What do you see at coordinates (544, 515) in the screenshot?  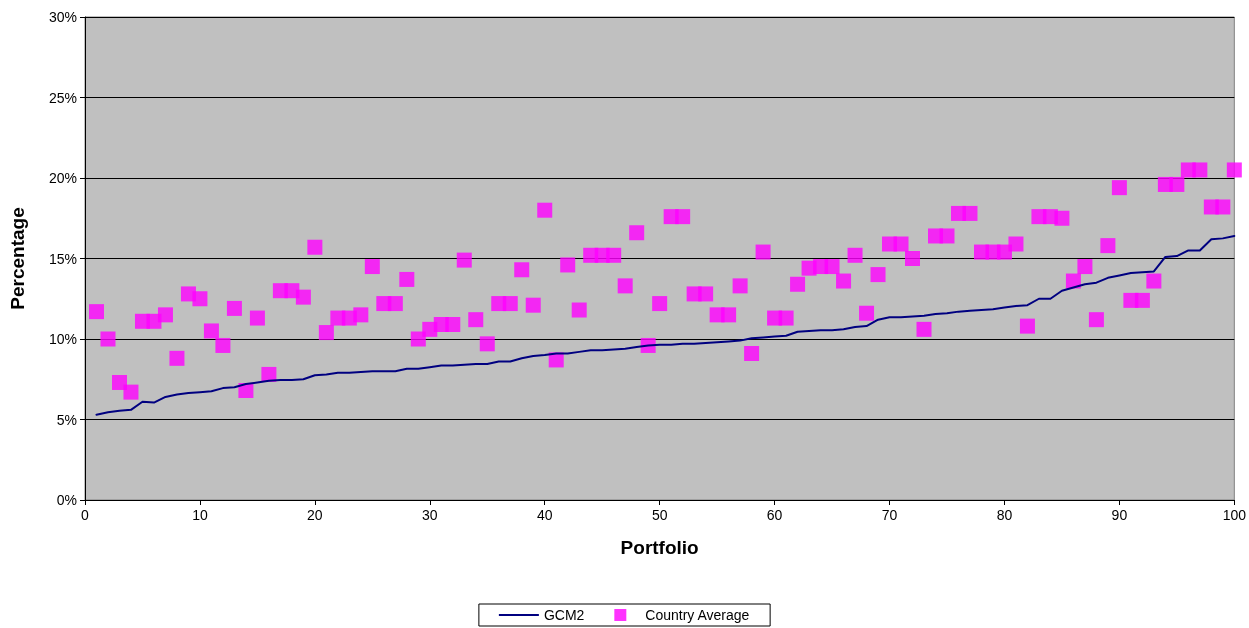 I see `x-tick-label: 40` at bounding box center [544, 515].